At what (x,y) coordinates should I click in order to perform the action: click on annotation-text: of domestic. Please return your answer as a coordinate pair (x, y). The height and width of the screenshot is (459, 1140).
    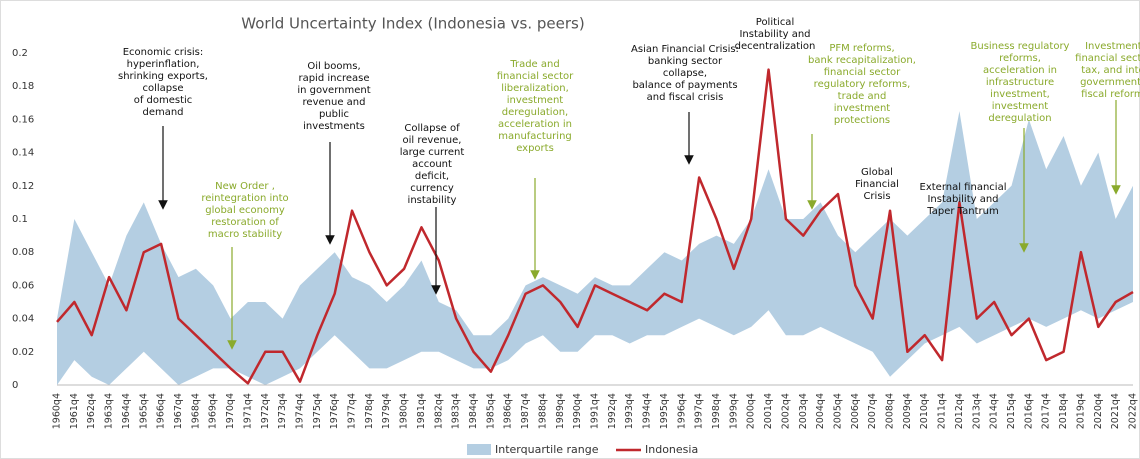
    Looking at the image, I should click on (163, 100).